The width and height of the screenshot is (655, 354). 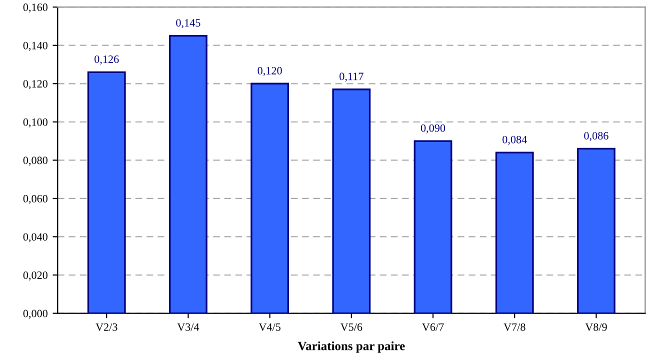 What do you see at coordinates (35, 199) in the screenshot?
I see `y-tick-label: 0,060` at bounding box center [35, 199].